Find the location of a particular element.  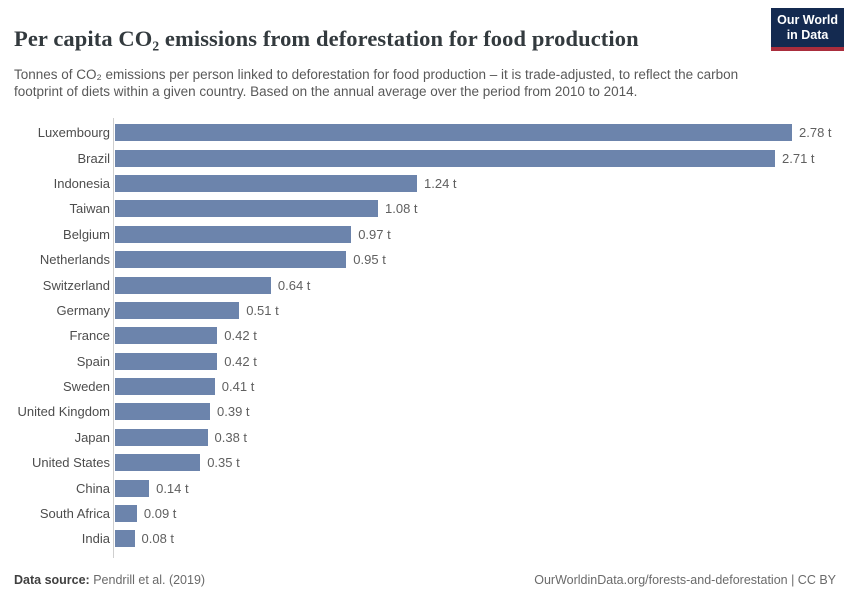

data-source: Data source: Pendrill et al. (2019) is located at coordinates (109, 580).